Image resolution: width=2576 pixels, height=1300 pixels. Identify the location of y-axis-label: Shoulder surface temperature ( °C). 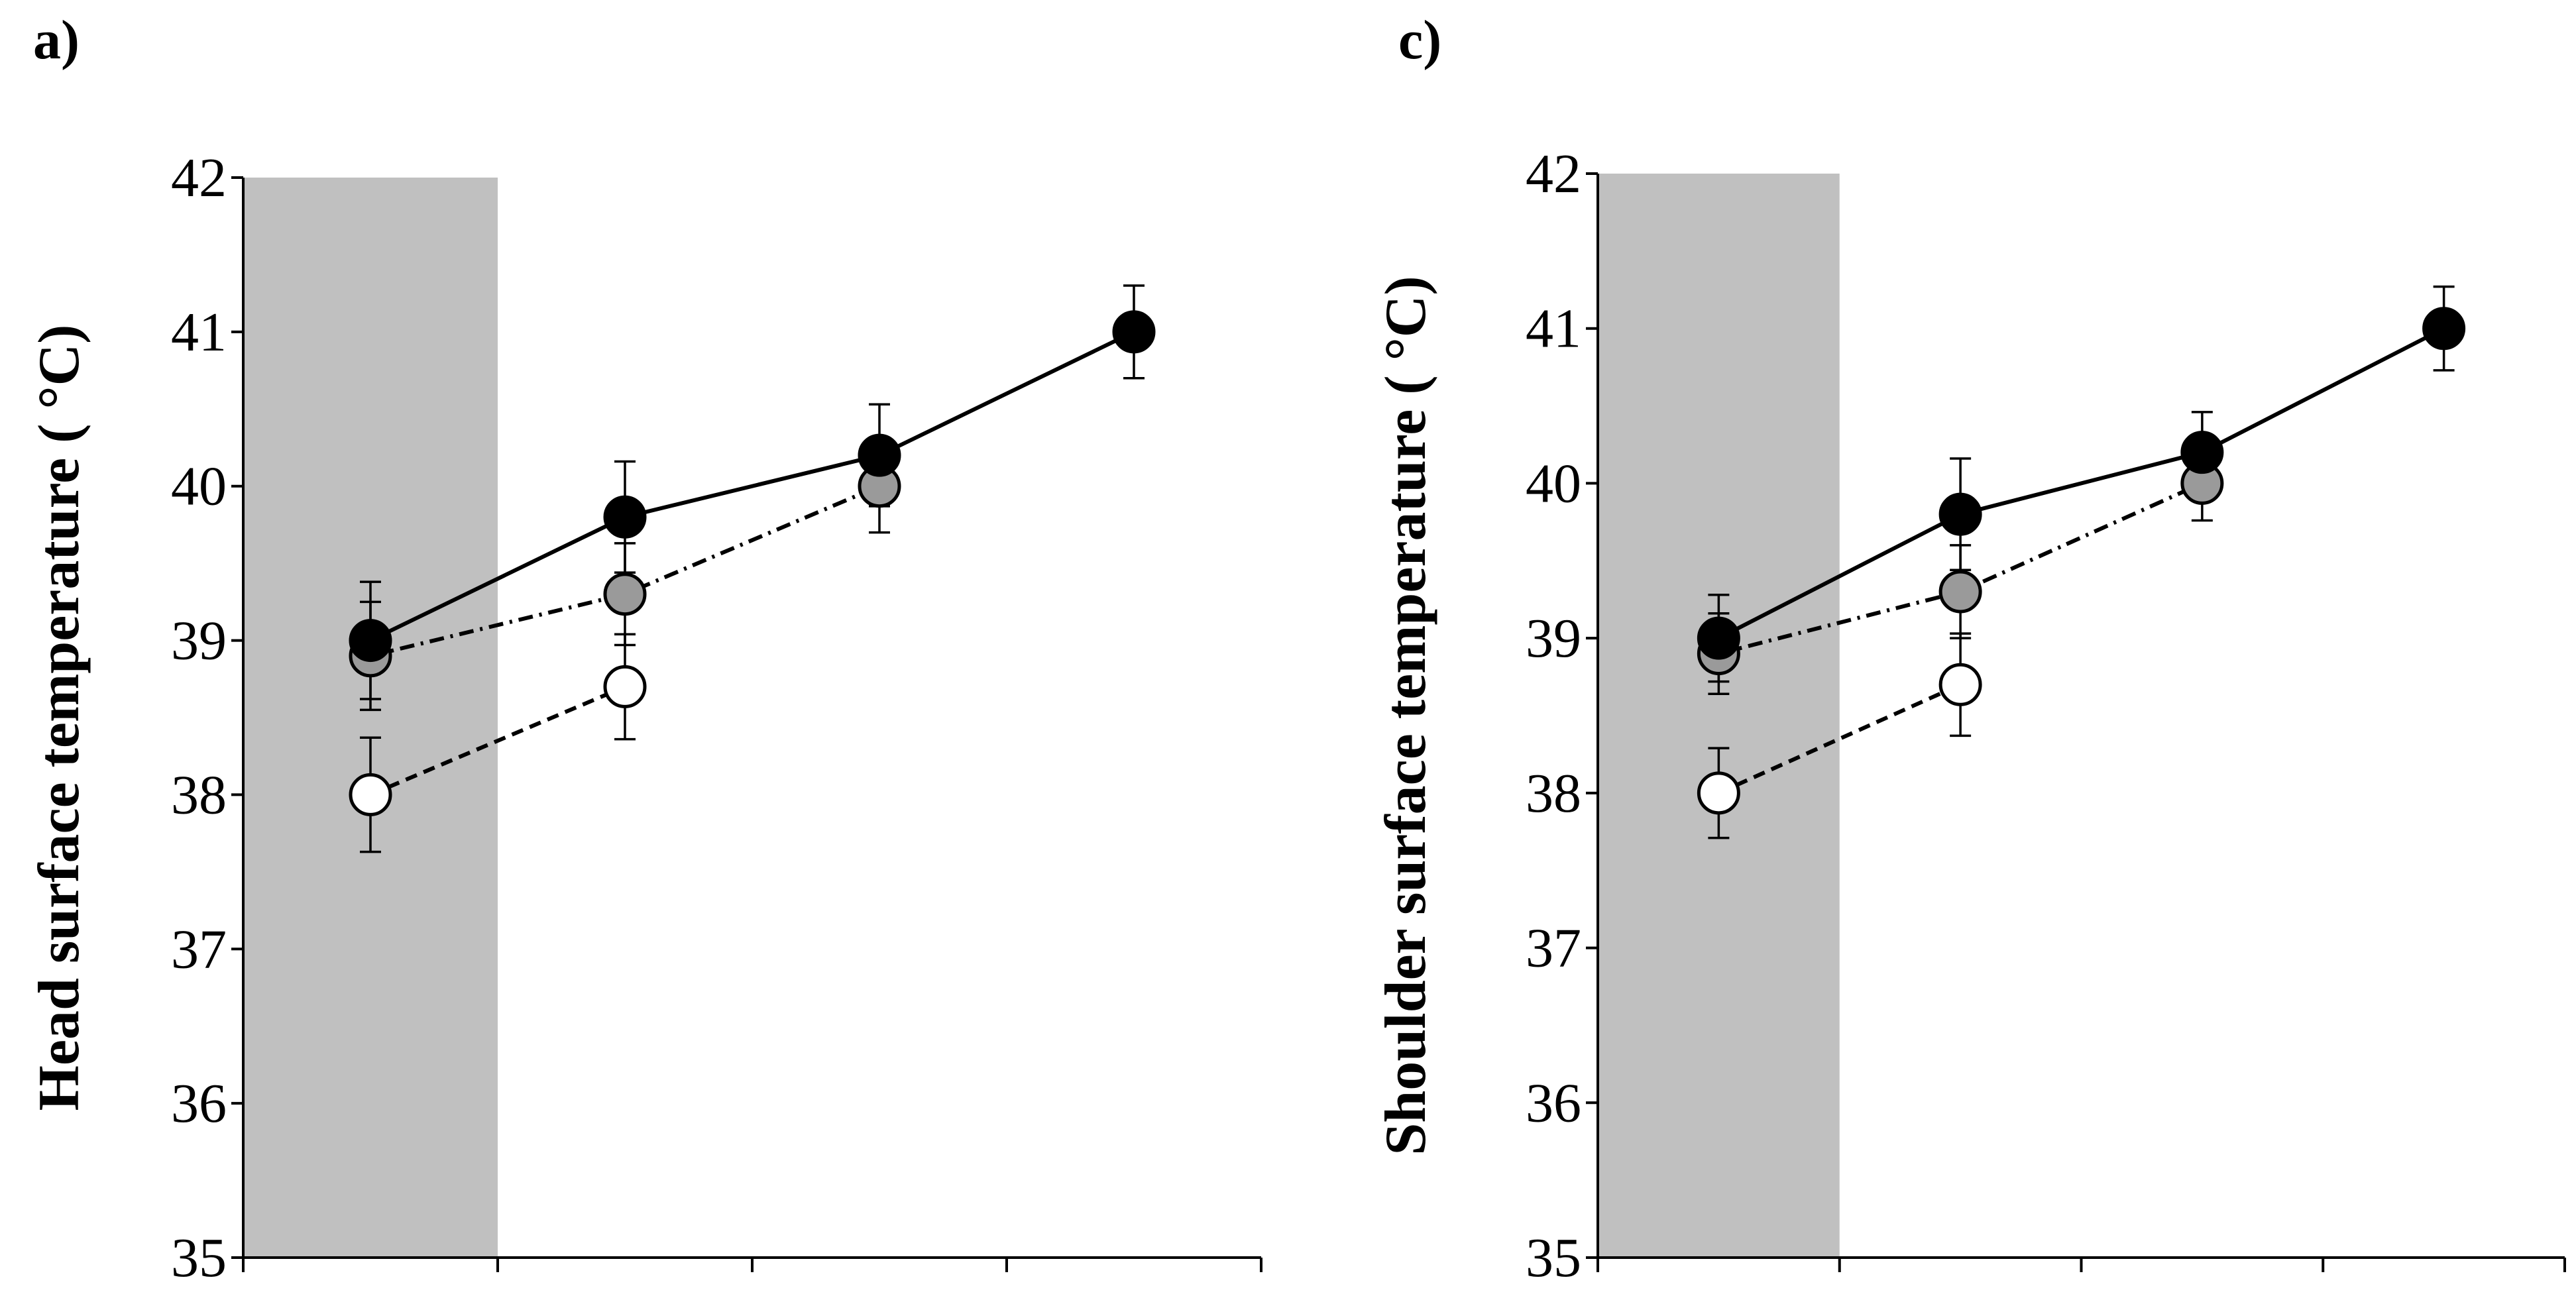
(1406, 715).